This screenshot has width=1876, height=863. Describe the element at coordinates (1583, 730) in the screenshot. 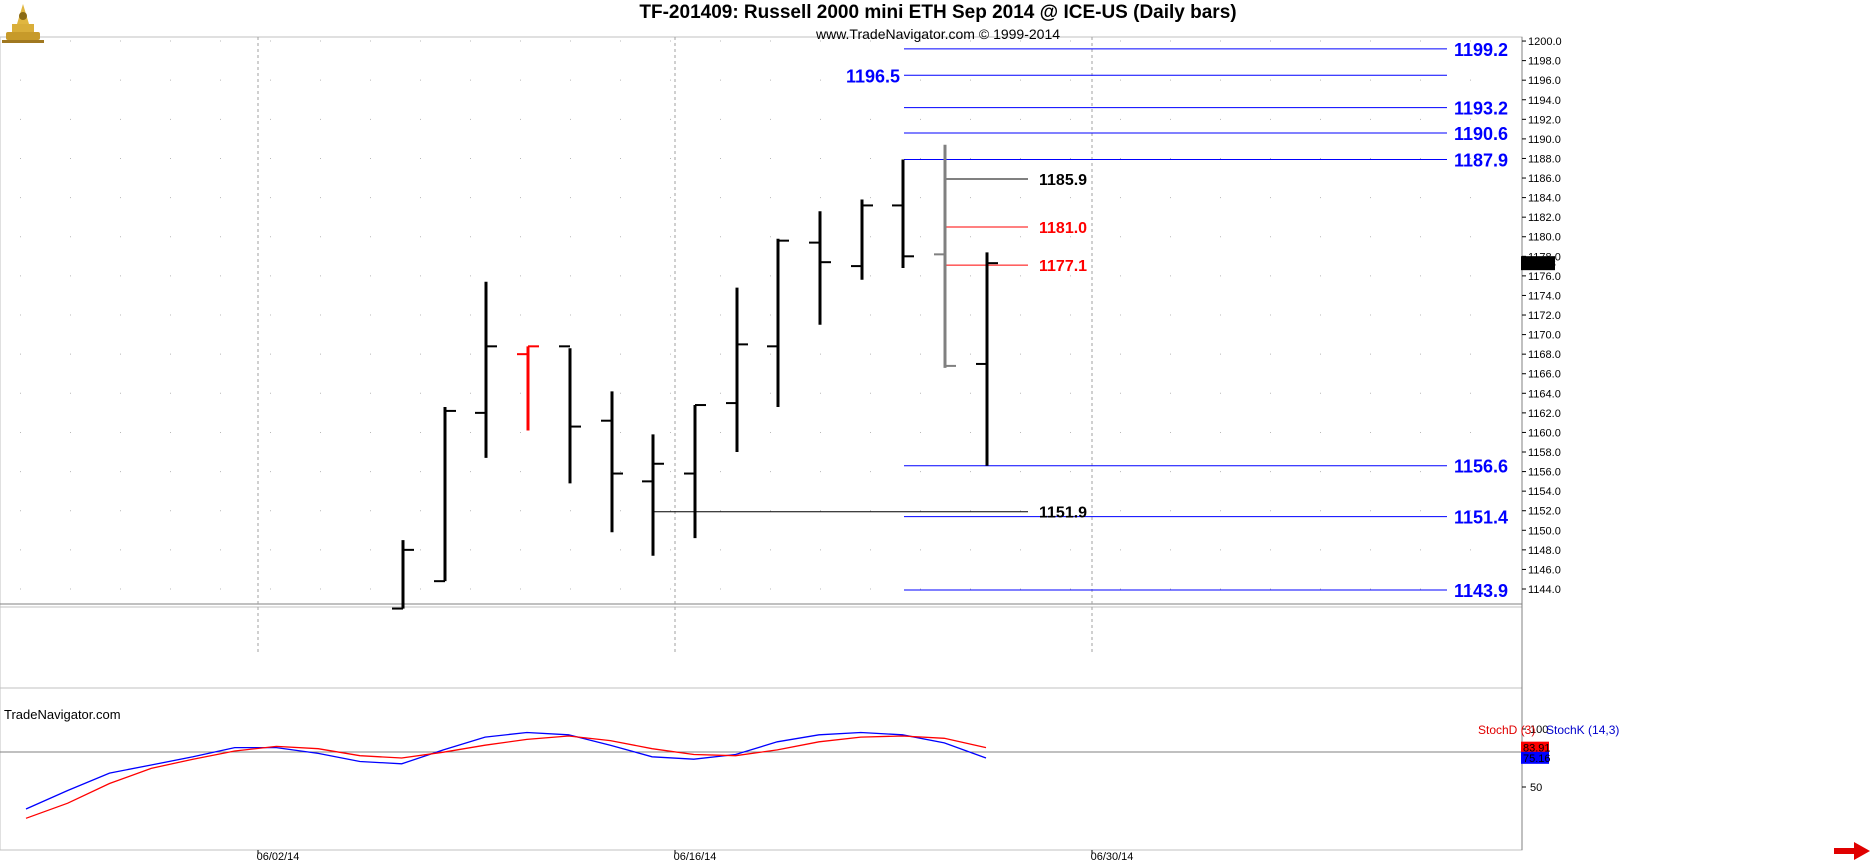

I see `stoch-k-legend: StochK (14,3)` at that location.